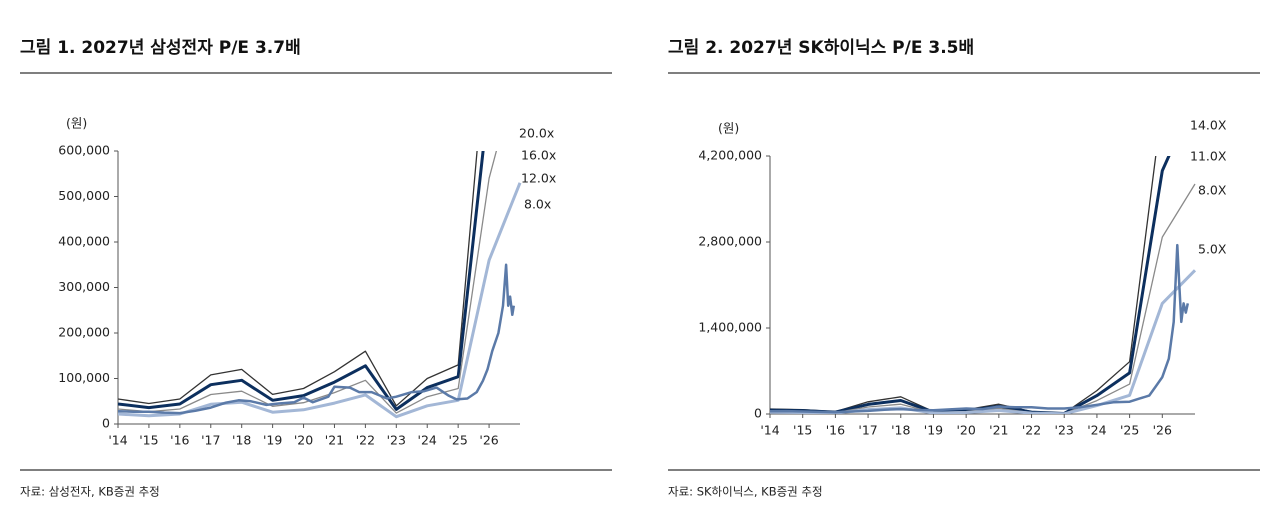  I want to click on series-label: 5.0X, so click(1212, 249).